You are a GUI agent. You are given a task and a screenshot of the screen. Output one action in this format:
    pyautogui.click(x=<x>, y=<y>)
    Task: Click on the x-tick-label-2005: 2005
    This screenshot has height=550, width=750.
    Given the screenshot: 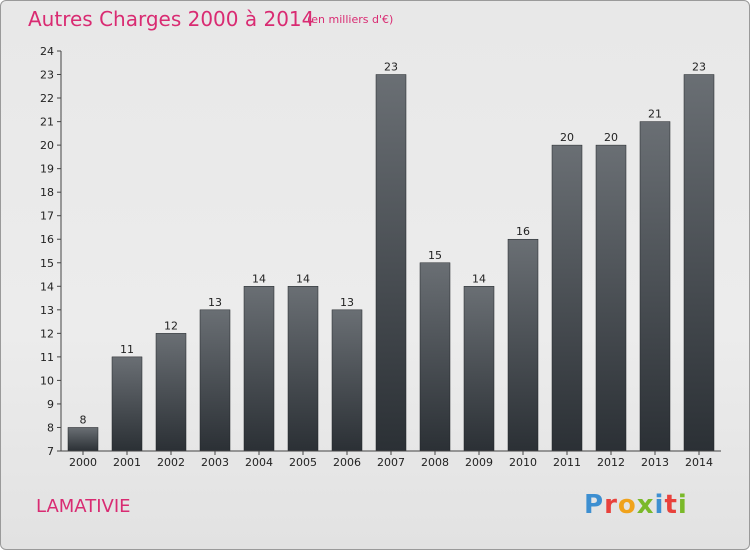 What is the action you would take?
    pyautogui.click(x=303, y=462)
    